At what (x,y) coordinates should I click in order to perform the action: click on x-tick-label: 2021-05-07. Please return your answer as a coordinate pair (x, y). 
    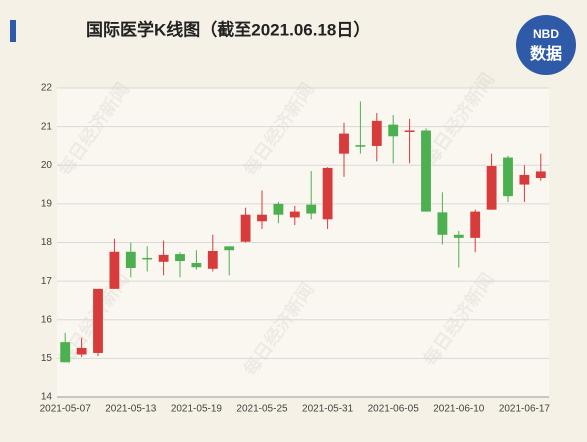
    Looking at the image, I should click on (66, 409).